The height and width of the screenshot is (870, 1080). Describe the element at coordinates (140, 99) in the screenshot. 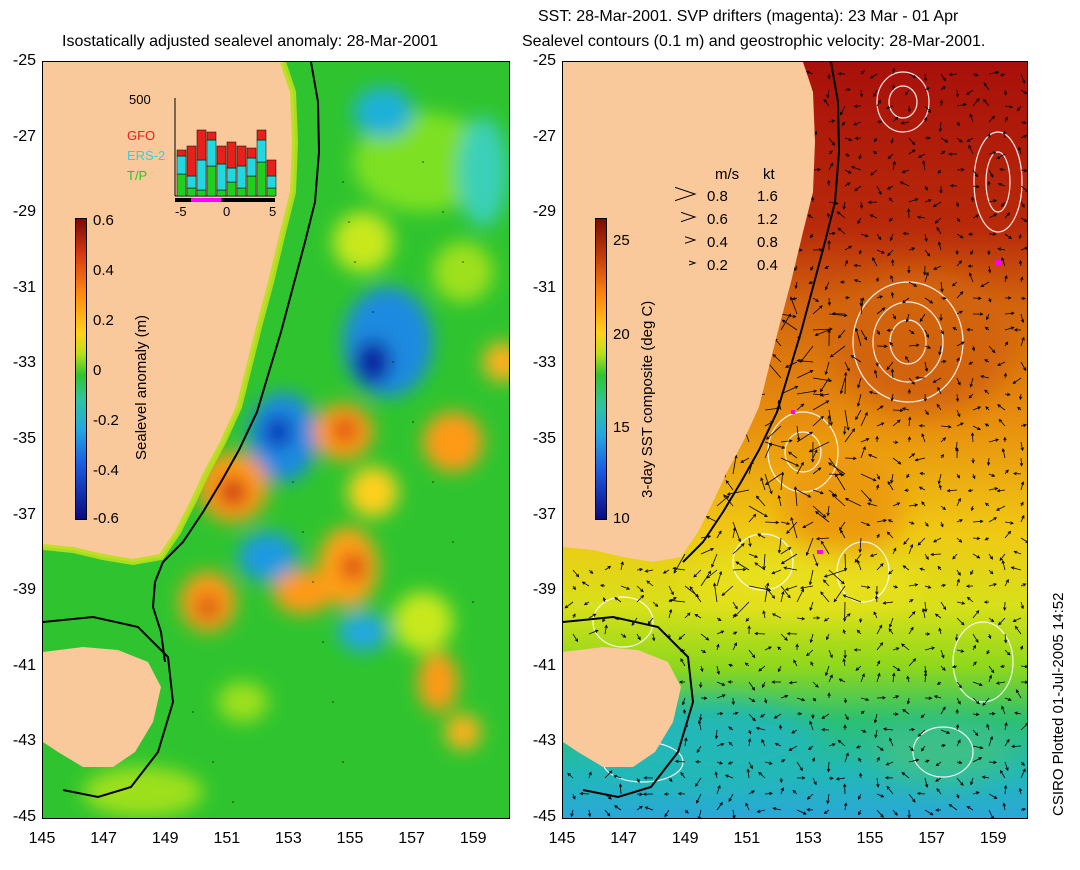

I see `inset-ymax-label: 500` at that location.